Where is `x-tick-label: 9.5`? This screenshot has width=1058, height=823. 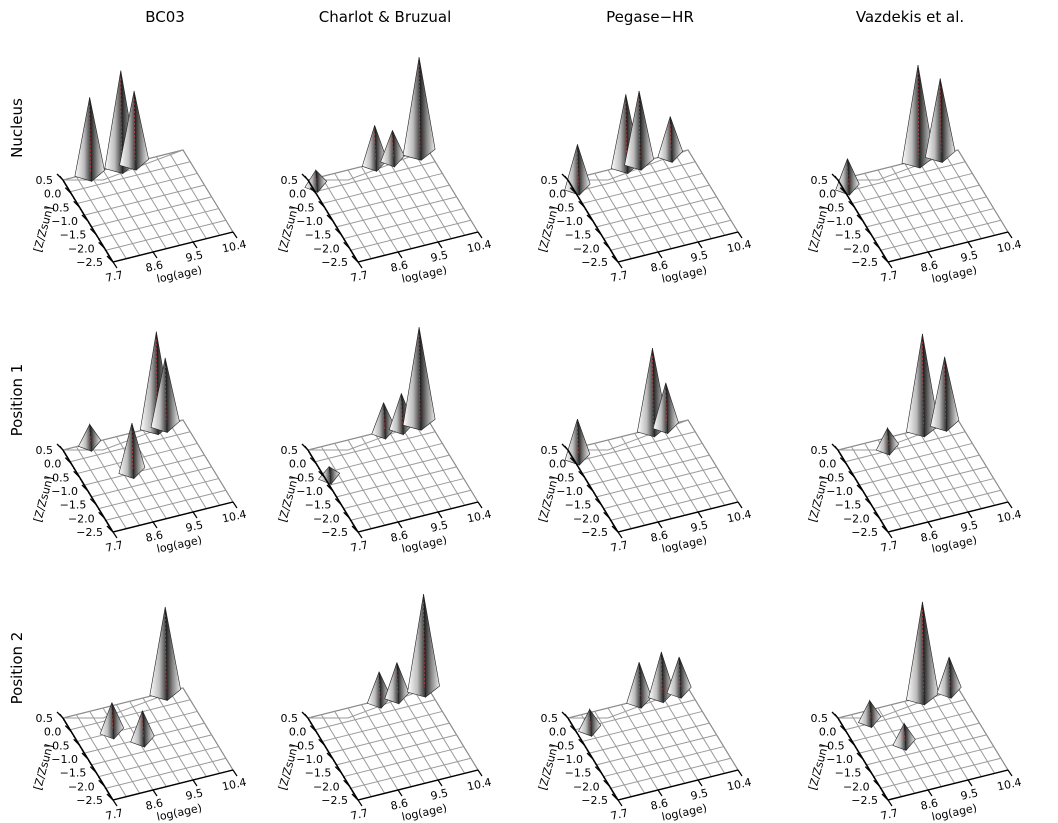
x-tick-label: 9.5 is located at coordinates (194, 794).